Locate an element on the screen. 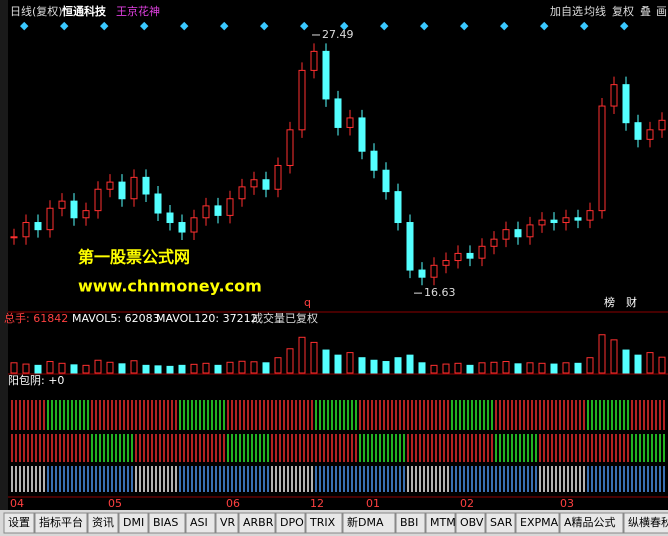  tab-label: 设置 is located at coordinates (19, 522).